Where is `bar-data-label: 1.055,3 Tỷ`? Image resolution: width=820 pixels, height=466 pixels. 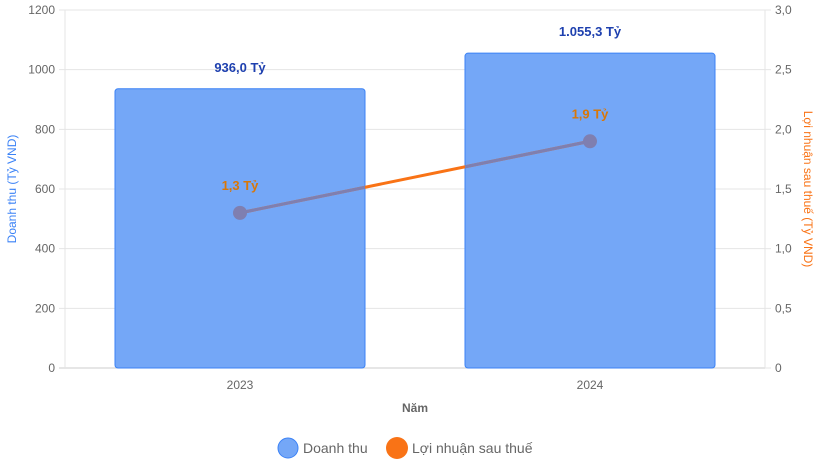 bar-data-label: 1.055,3 Tỷ is located at coordinates (590, 31).